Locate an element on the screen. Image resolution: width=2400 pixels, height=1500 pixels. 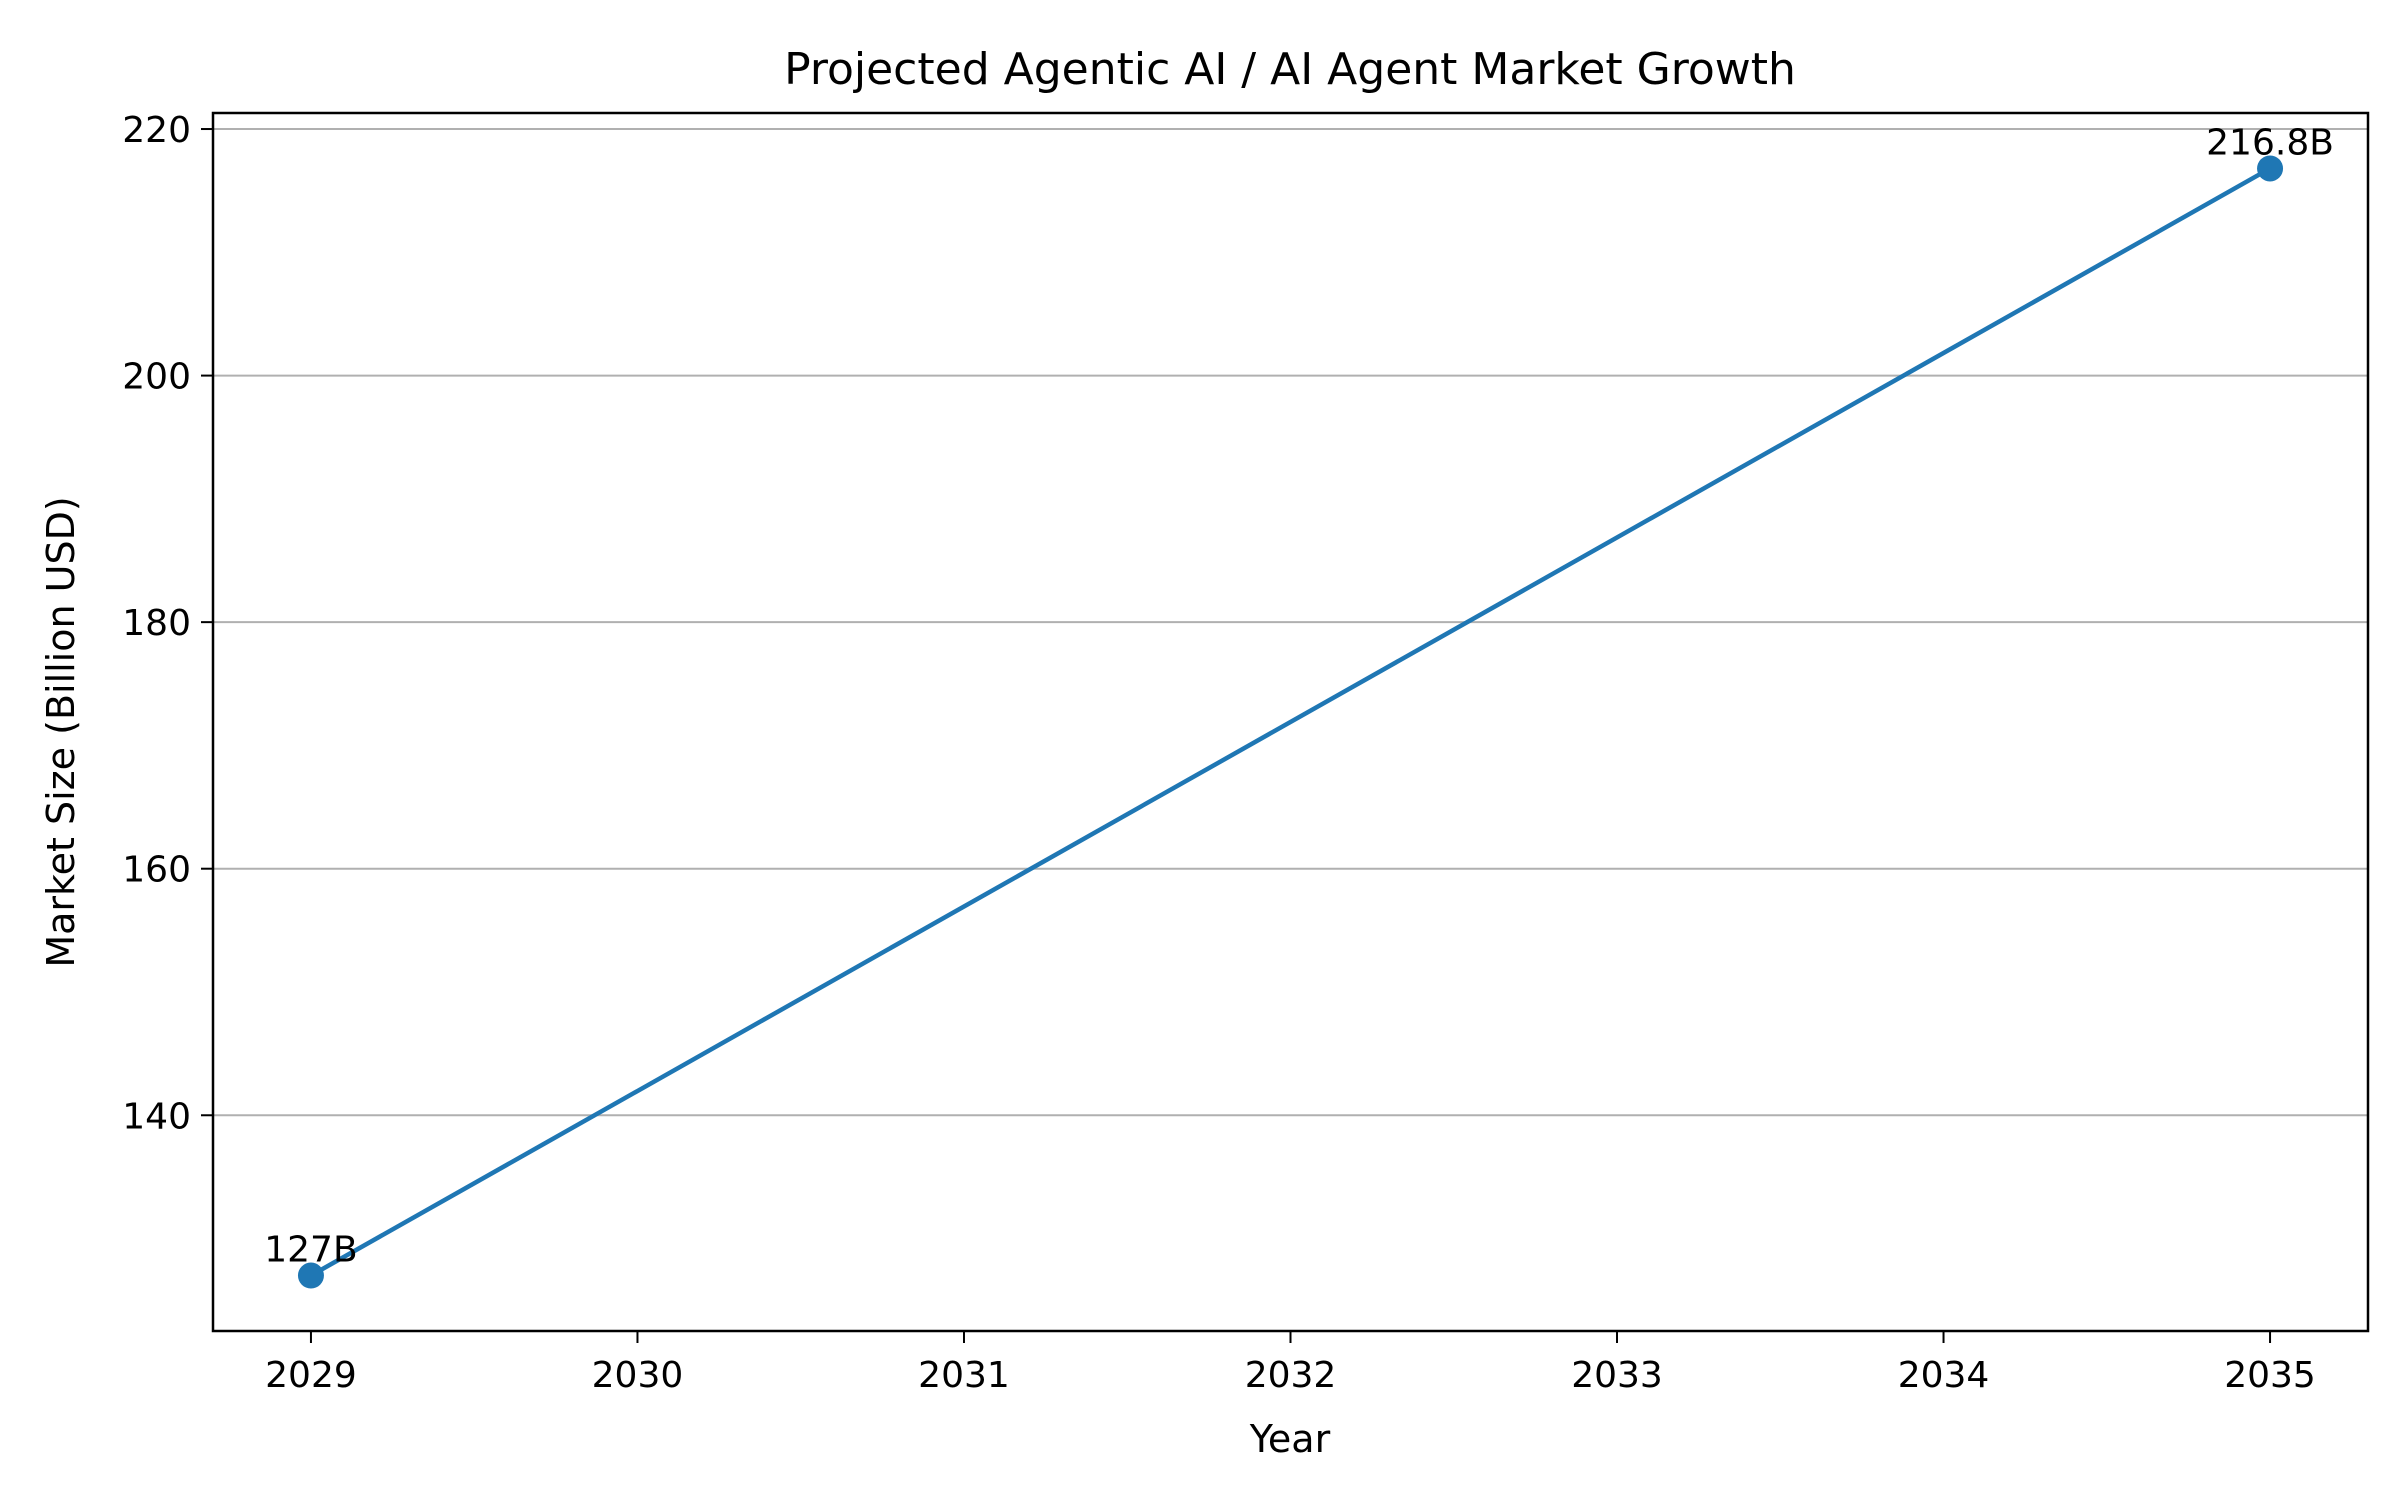
x-tick-label: 2034 is located at coordinates (1944, 1375).